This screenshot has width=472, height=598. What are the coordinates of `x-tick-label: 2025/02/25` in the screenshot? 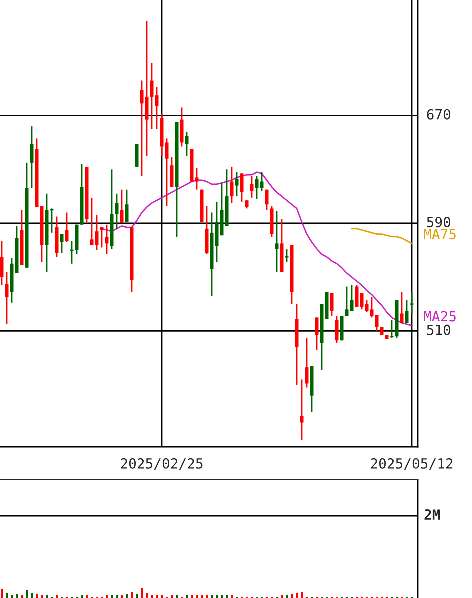 It's located at (162, 464).